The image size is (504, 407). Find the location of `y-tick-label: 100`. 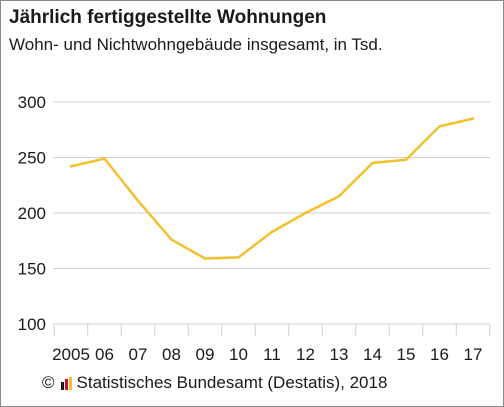

y-tick-label: 100 is located at coordinates (32, 324).